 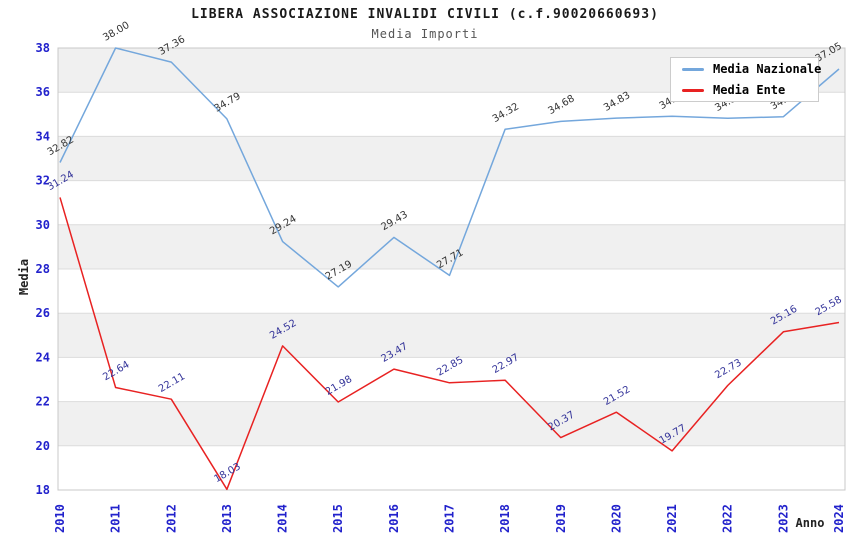 What do you see at coordinates (450, 518) in the screenshot?
I see `x-tick-label: 2017` at bounding box center [450, 518].